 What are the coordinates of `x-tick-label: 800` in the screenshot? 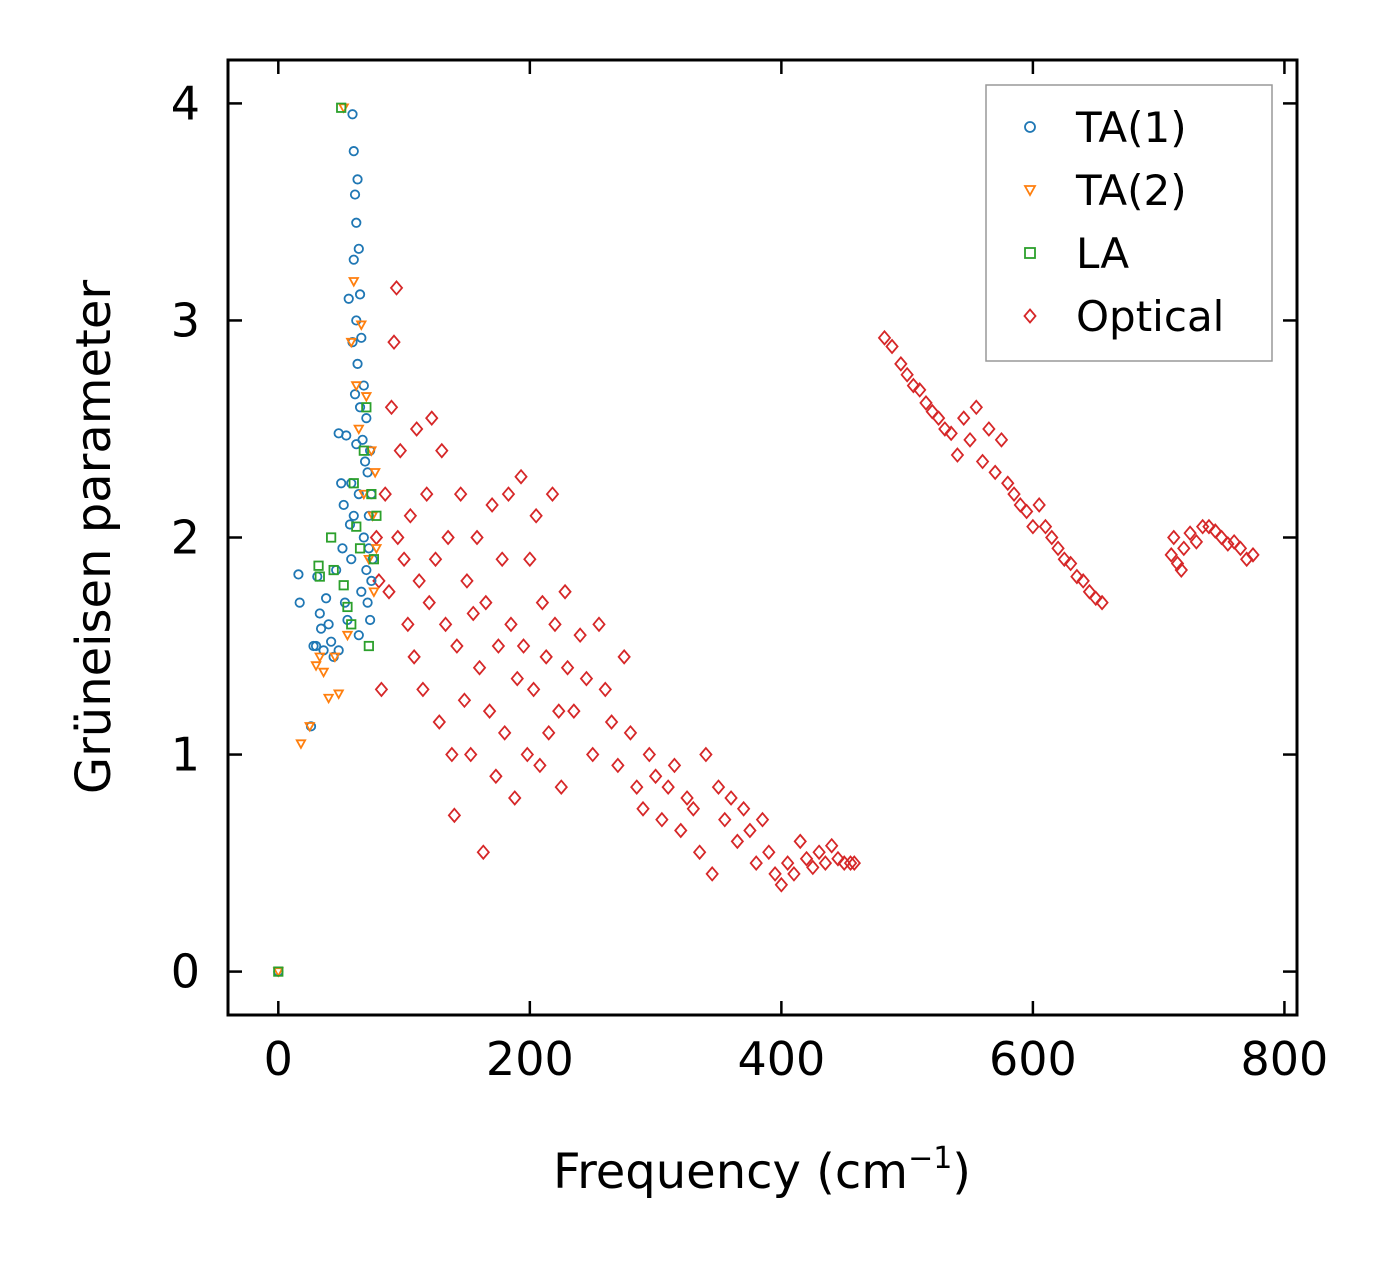 It's located at (1285, 1059).